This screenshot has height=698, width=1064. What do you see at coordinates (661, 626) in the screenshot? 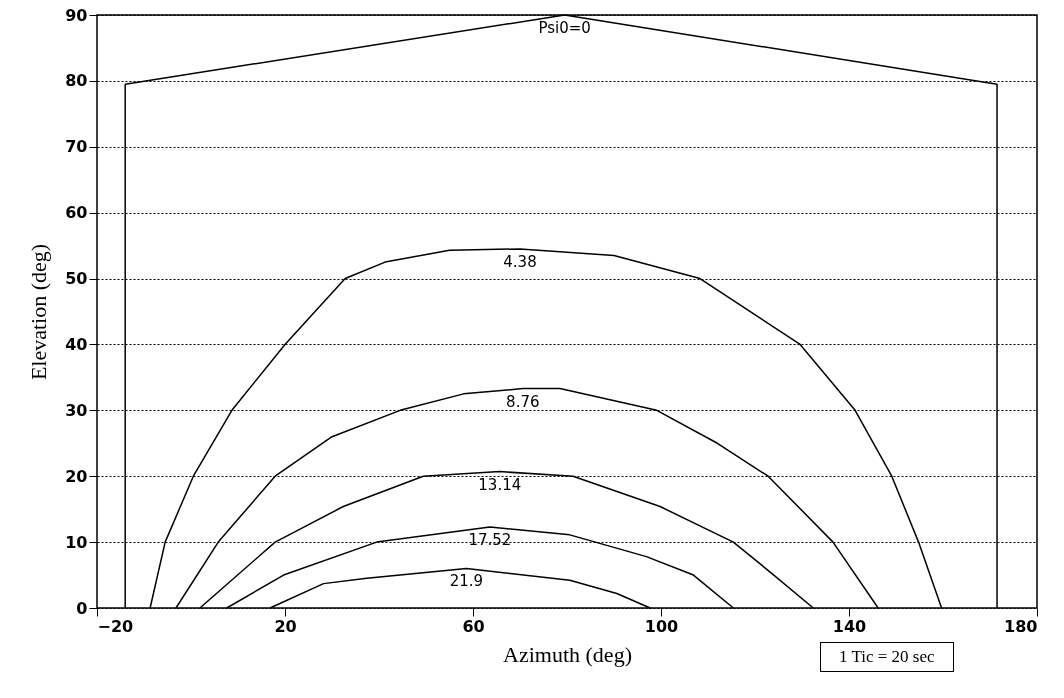
I see `x-tick-label: 100` at bounding box center [661, 626].